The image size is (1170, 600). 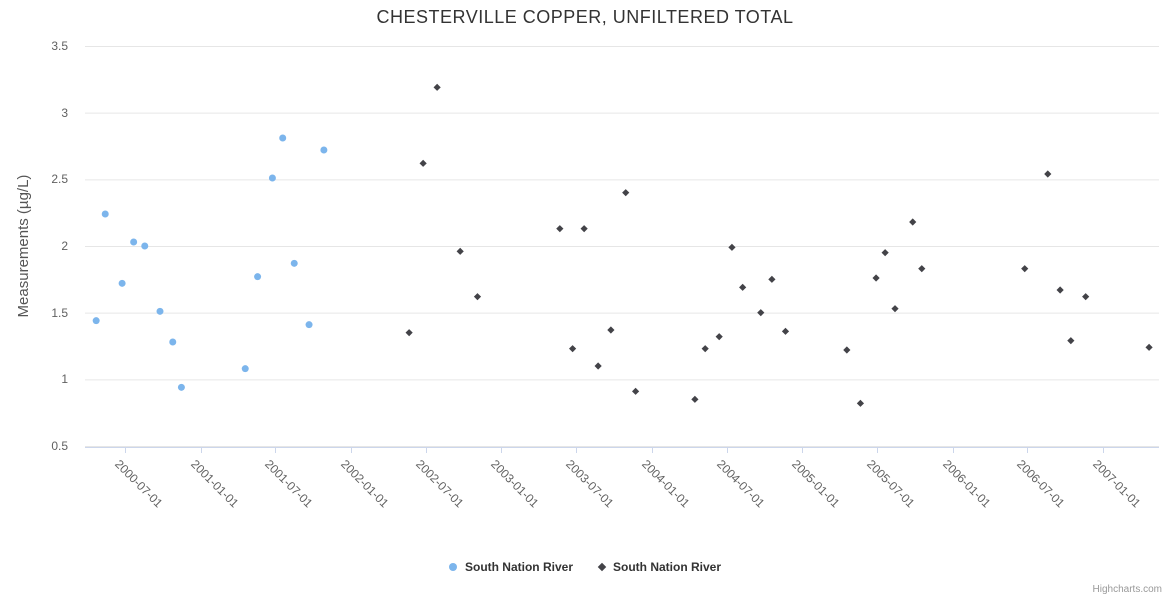 What do you see at coordinates (64, 112) in the screenshot?
I see `y-axis-label: 3` at bounding box center [64, 112].